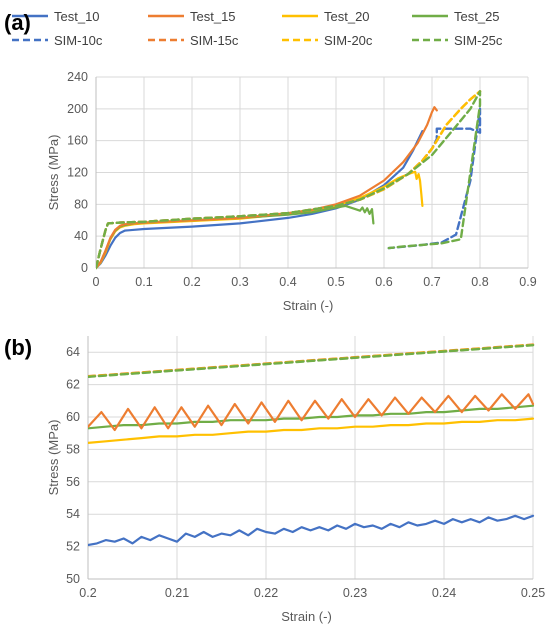 The width and height of the screenshot is (550, 633). Describe the element at coordinates (355, 593) in the screenshot. I see `x-tick-label: 0.23` at that location.